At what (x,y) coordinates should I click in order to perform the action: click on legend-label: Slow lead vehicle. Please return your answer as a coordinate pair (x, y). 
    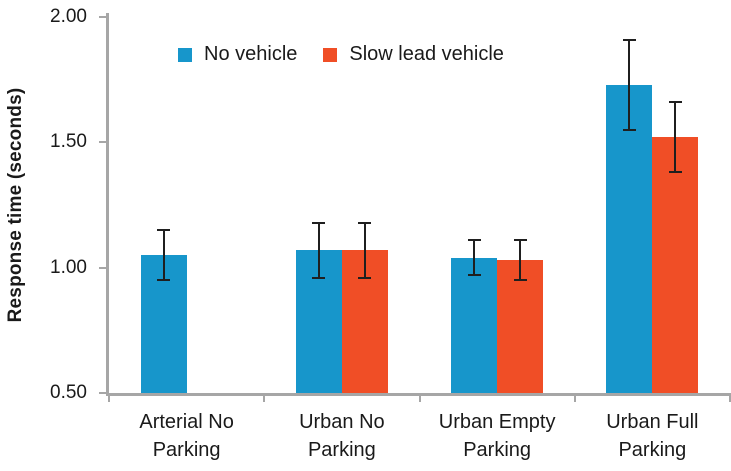
    Looking at the image, I should click on (426, 54).